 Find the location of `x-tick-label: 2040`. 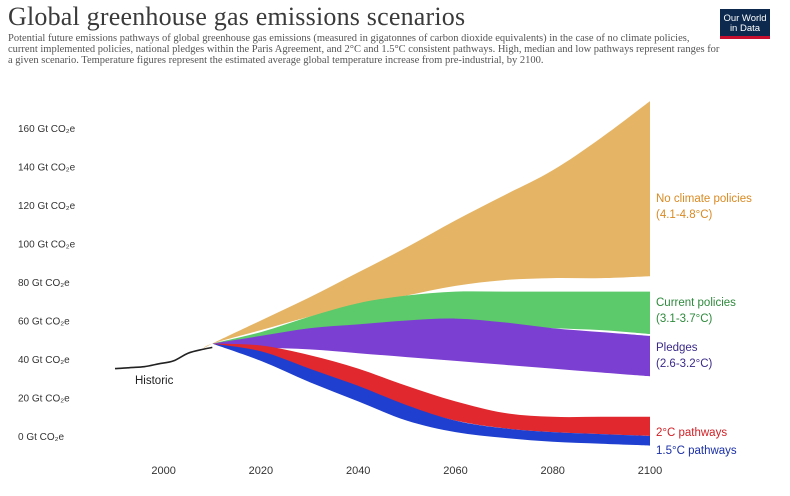

x-tick-label: 2040 is located at coordinates (358, 471).